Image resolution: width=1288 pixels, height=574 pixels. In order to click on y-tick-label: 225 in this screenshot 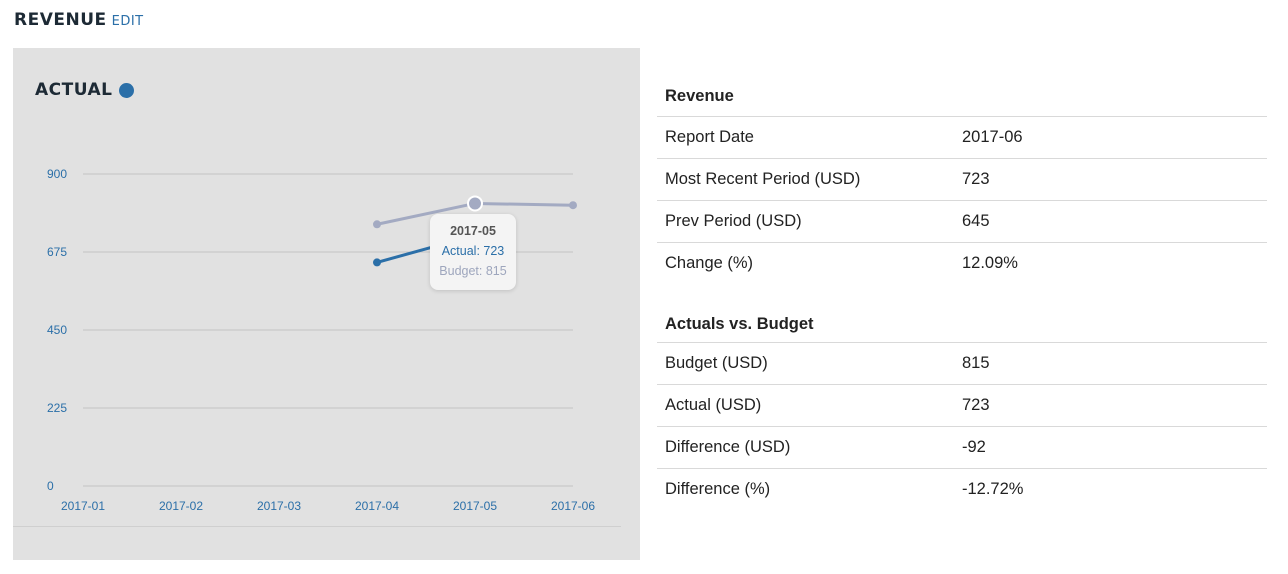, I will do `click(57, 408)`.